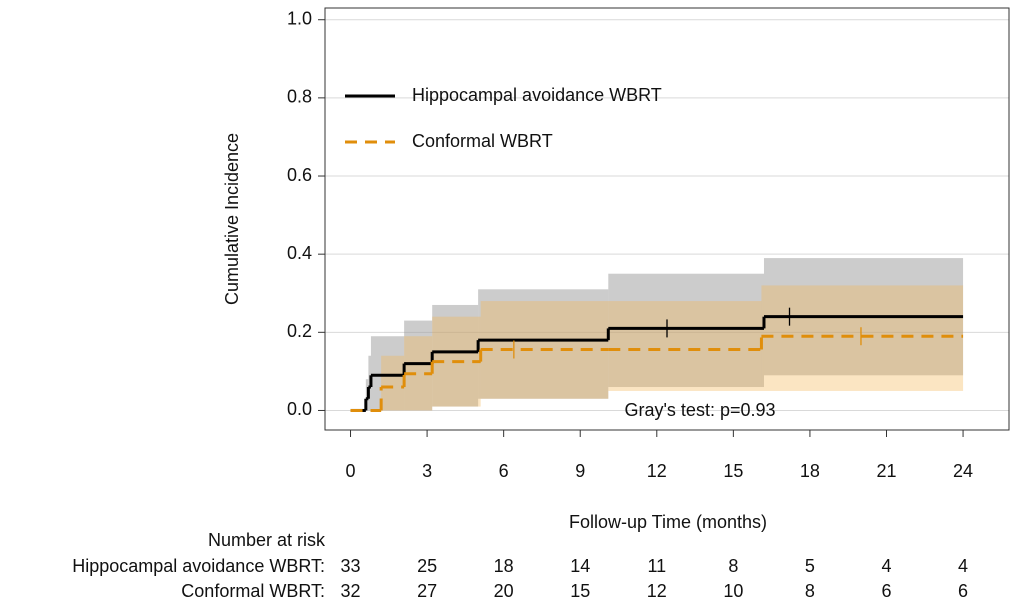  I want to click on legend-label: Conformal WBRT, so click(482, 141).